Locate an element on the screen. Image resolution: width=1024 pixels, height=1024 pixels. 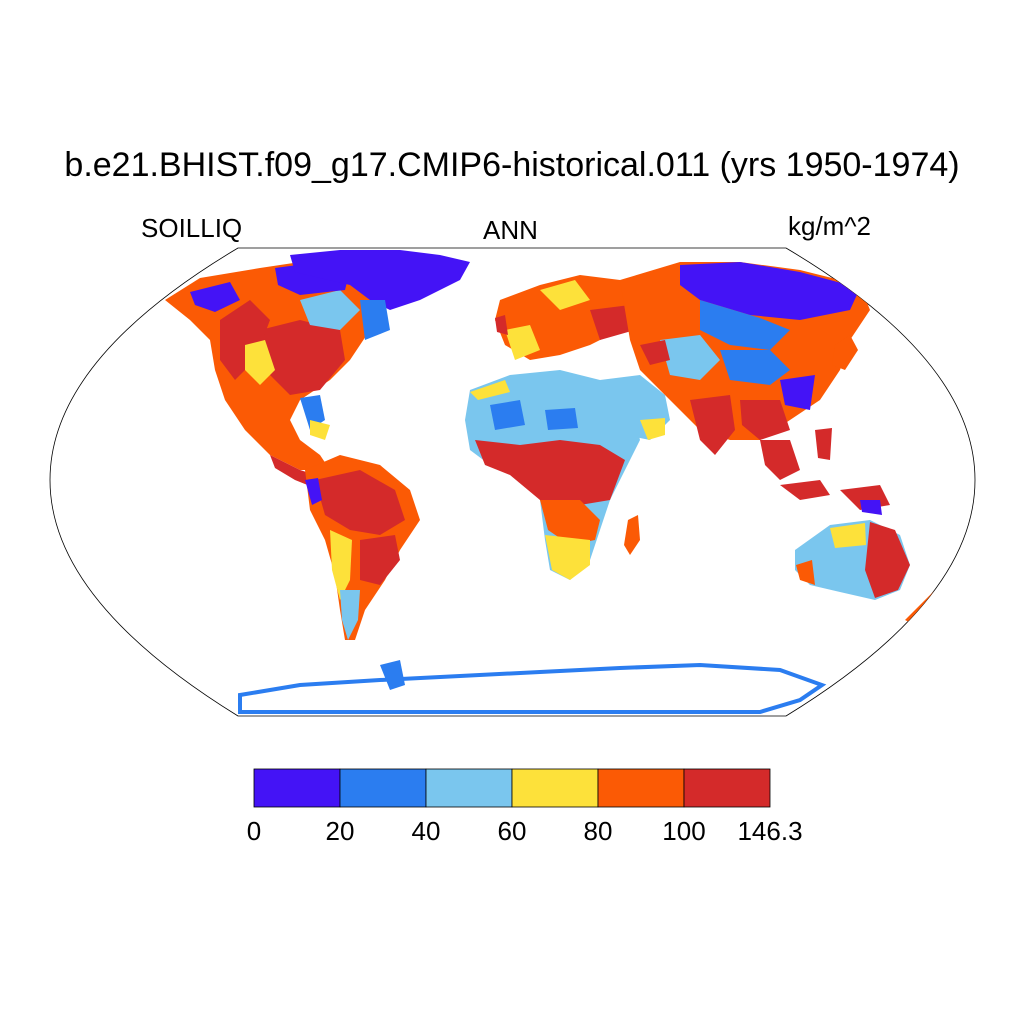
southeast-asia is located at coordinates (825, 471).